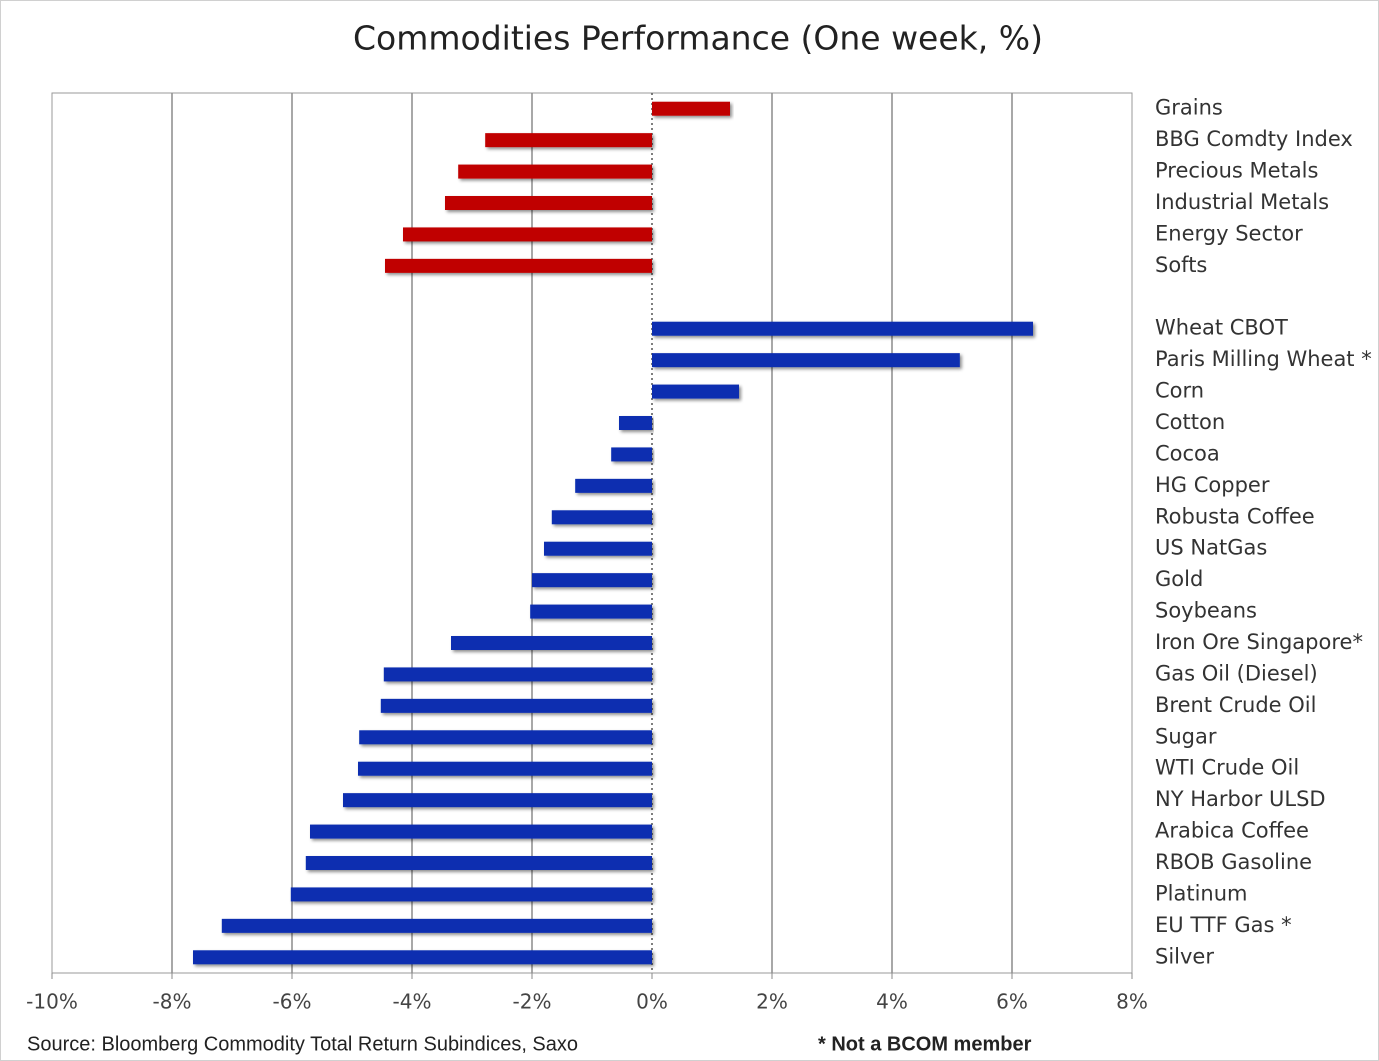 Image resolution: width=1379 pixels, height=1061 pixels. What do you see at coordinates (1259, 642) in the screenshot?
I see `y-tick-label: Iron Ore Singapore*` at bounding box center [1259, 642].